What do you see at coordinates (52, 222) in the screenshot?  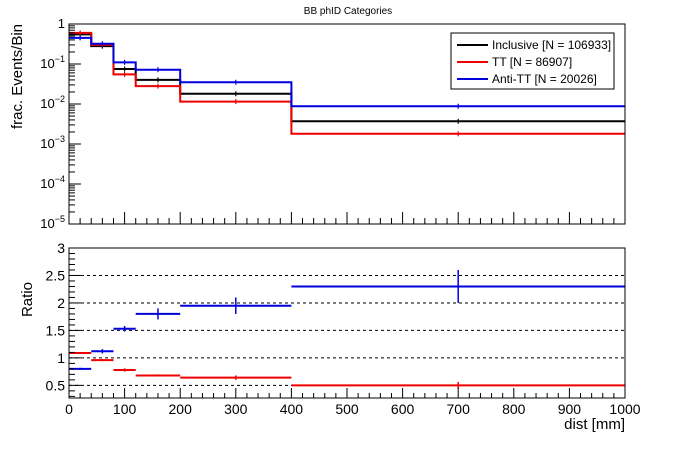 I see `top-y-tick-label: 10⁻⁵` at bounding box center [52, 222].